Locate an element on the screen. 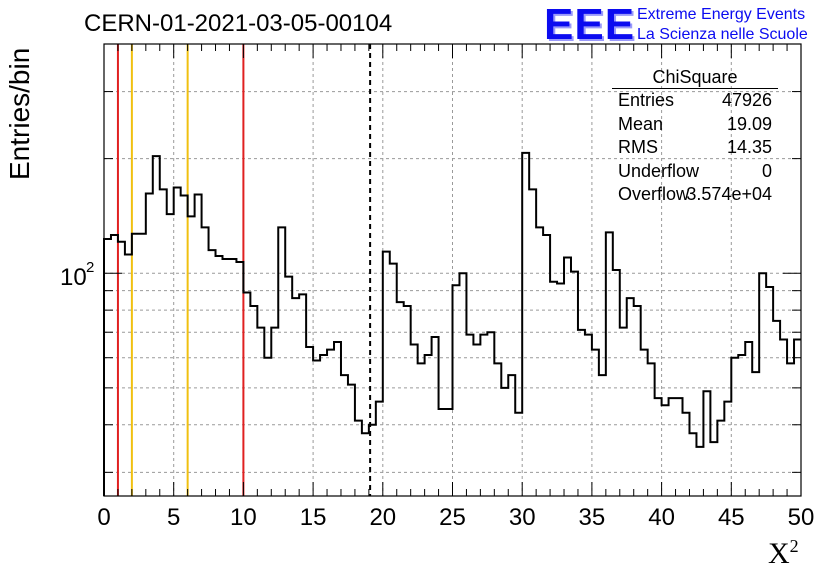 The height and width of the screenshot is (572, 836). x-tick-label: 25 is located at coordinates (452, 517).